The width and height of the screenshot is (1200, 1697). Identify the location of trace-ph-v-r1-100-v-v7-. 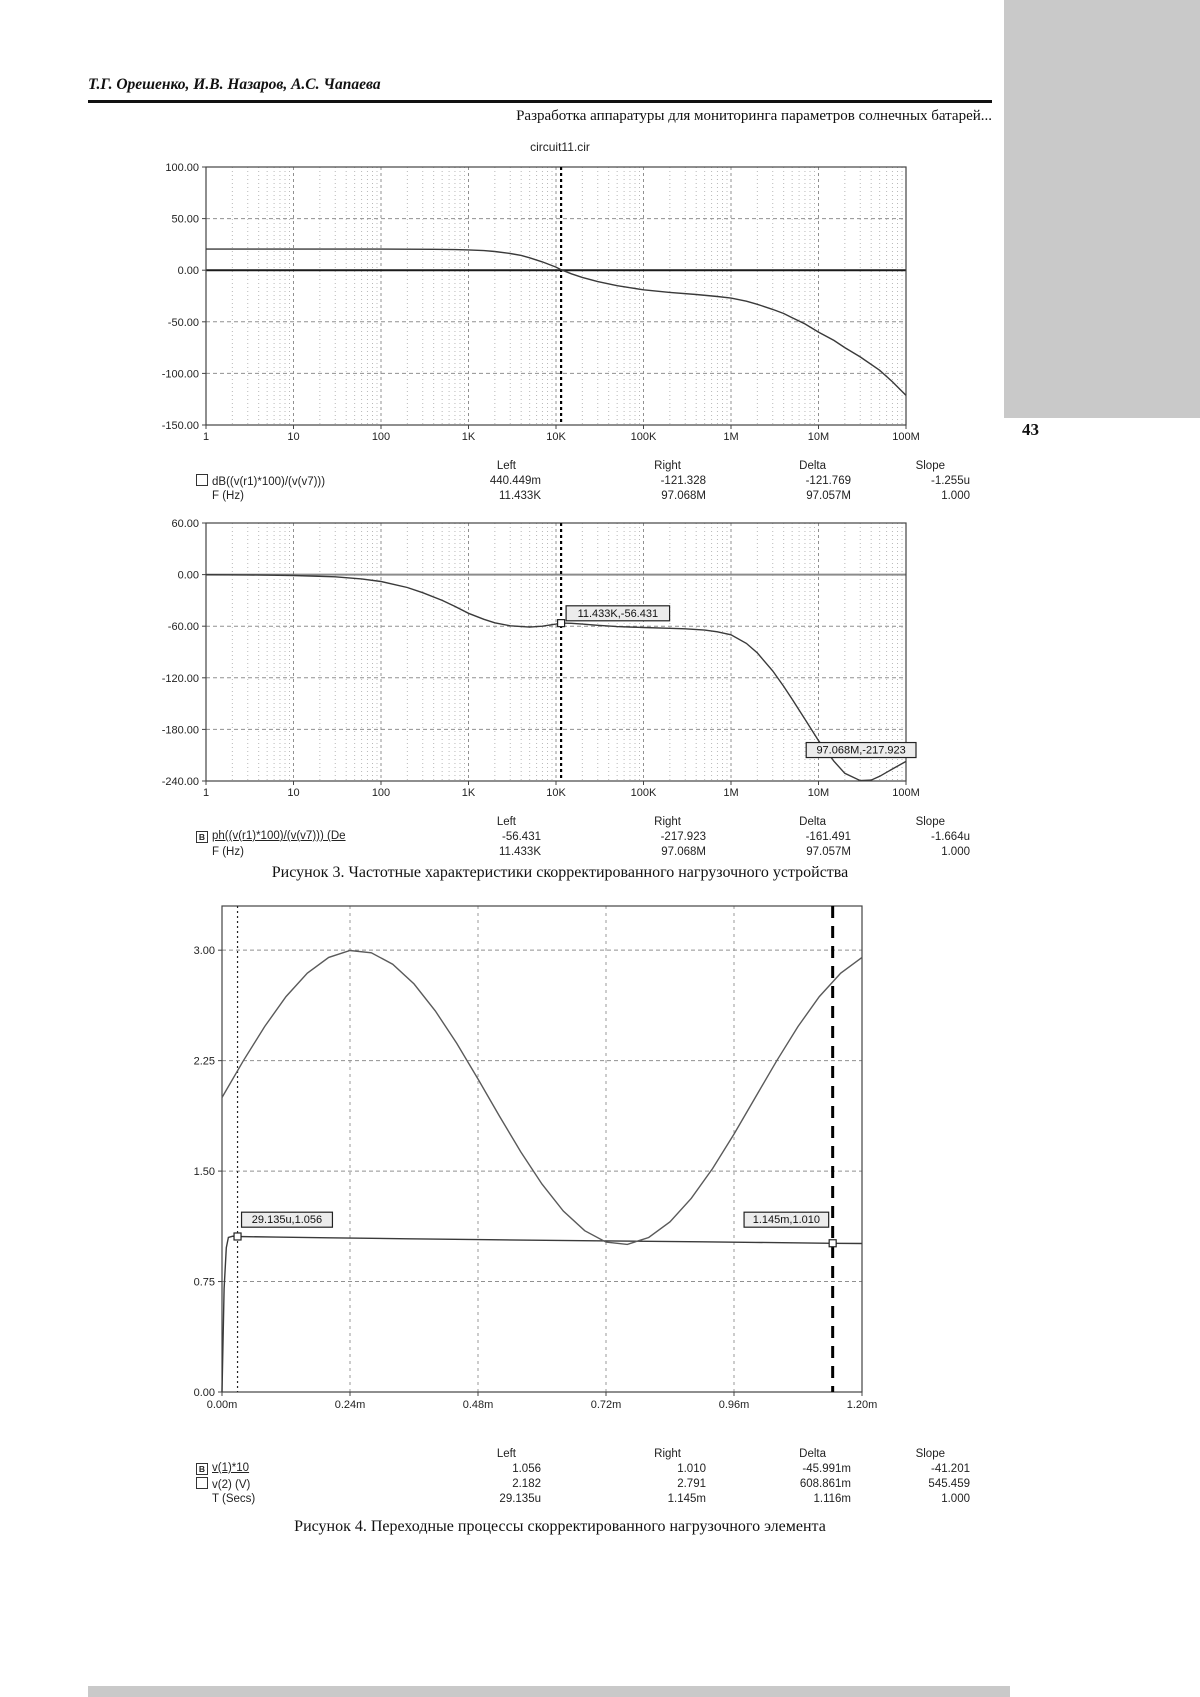
(556, 678).